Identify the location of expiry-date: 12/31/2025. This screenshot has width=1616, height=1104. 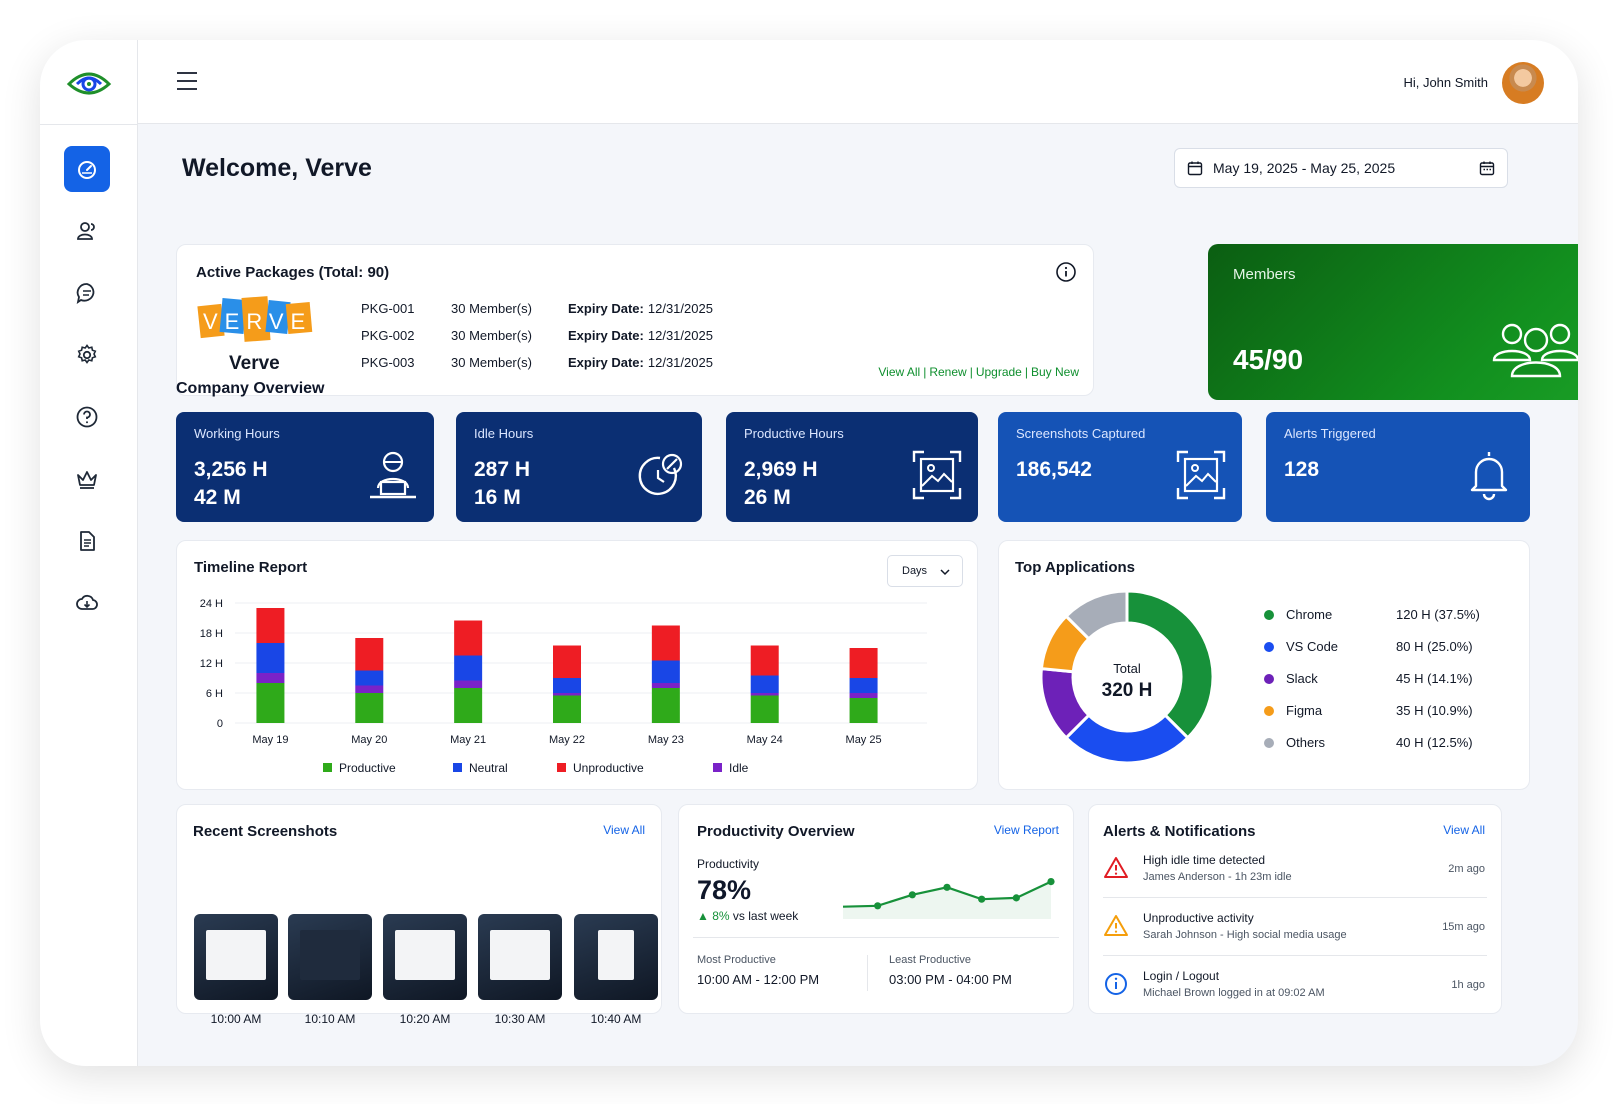
(680, 335).